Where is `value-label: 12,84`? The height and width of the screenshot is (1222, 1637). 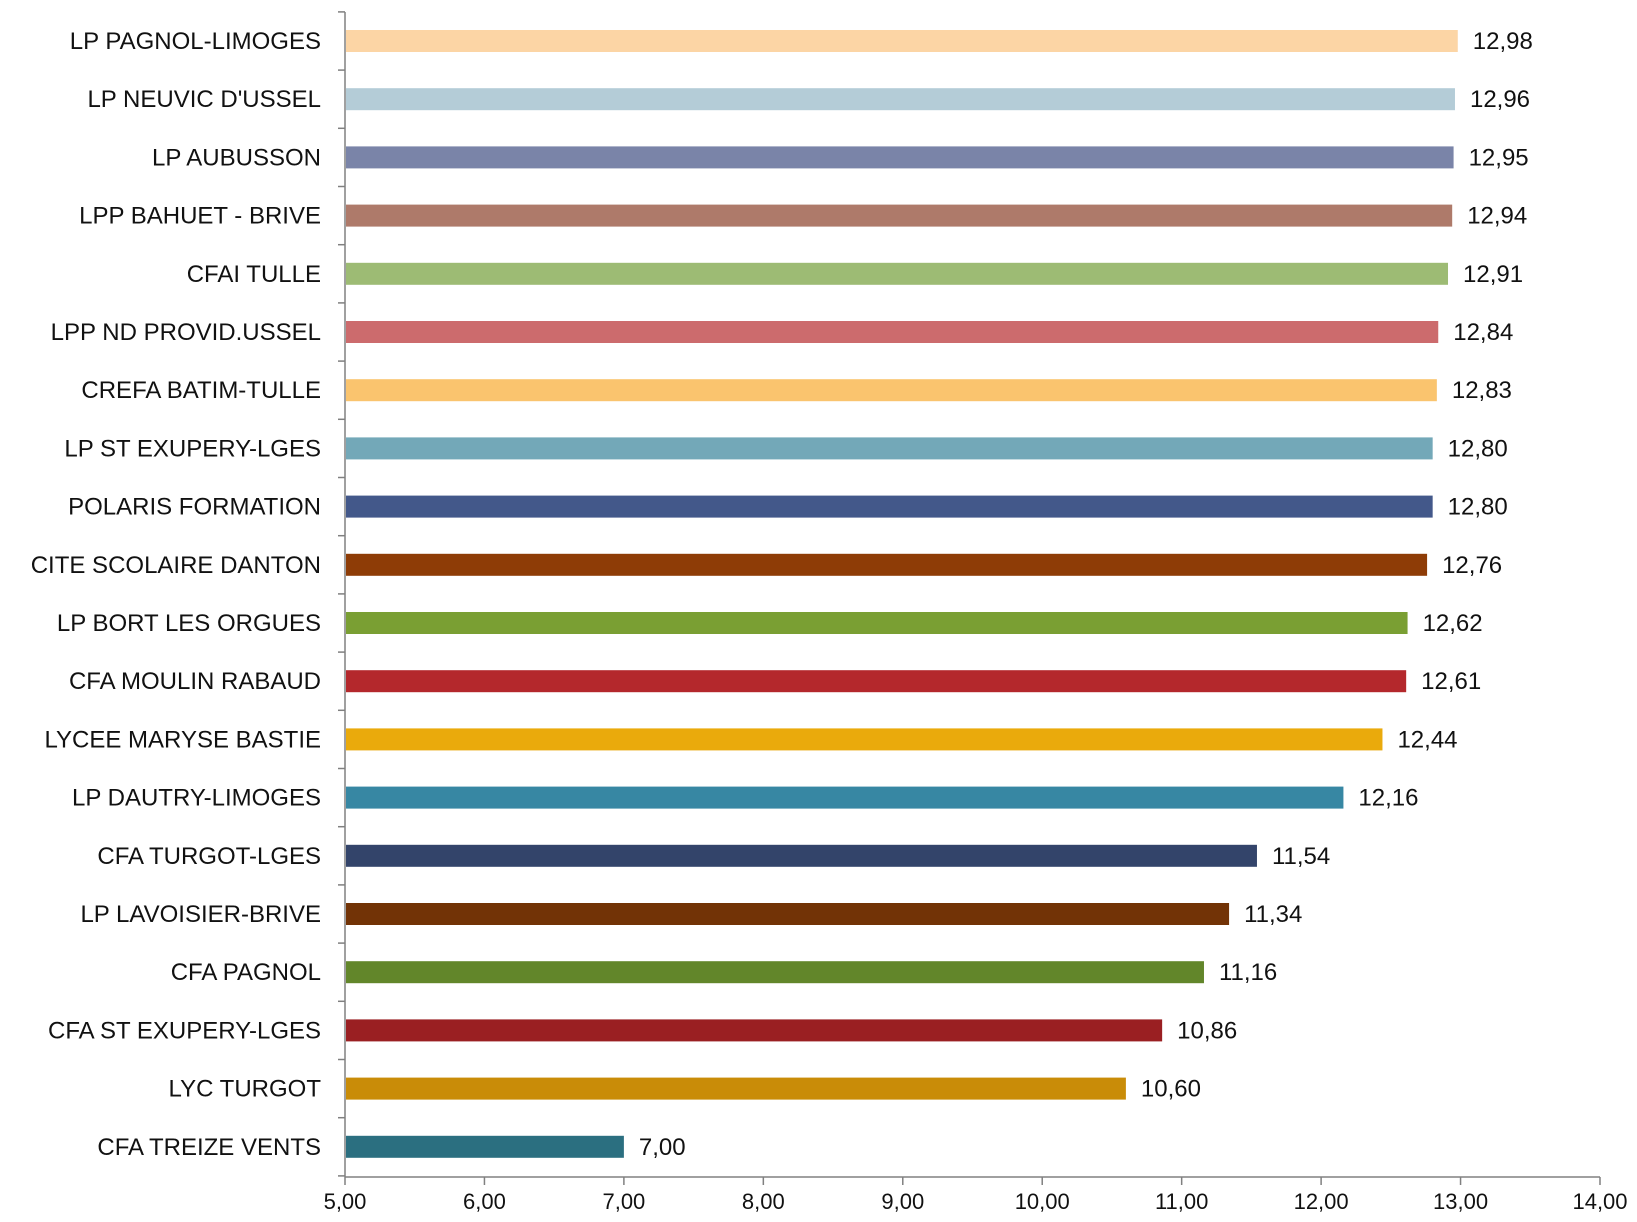
value-label: 12,84 is located at coordinates (1483, 332).